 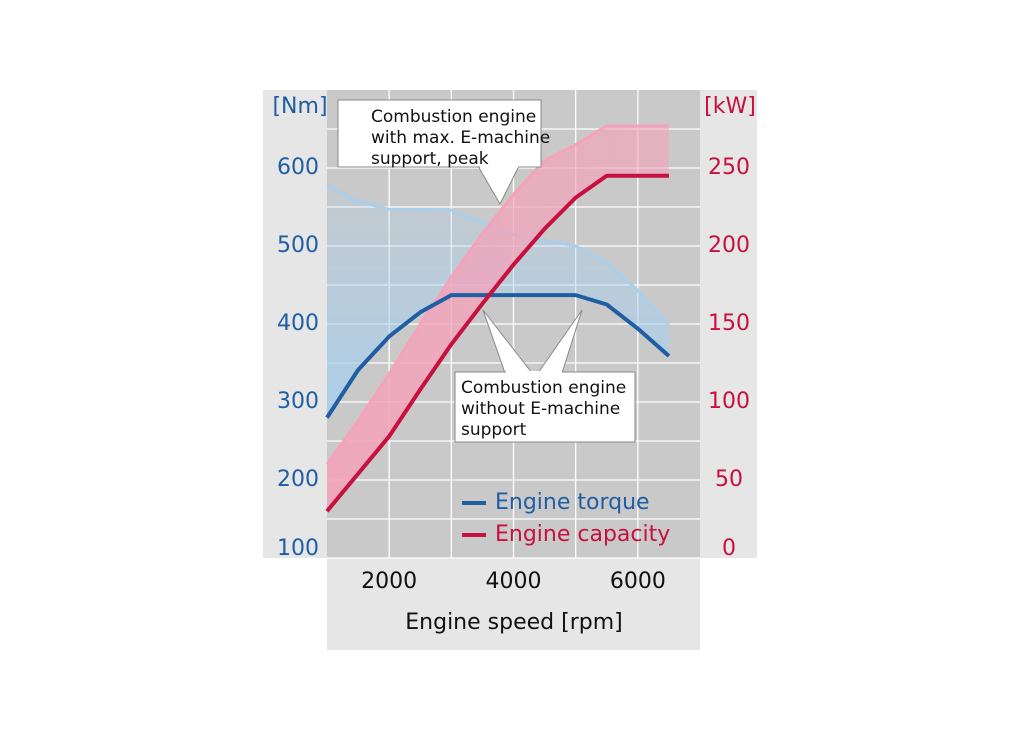 What do you see at coordinates (513, 604) in the screenshot?
I see `bottom-axis-panel` at bounding box center [513, 604].